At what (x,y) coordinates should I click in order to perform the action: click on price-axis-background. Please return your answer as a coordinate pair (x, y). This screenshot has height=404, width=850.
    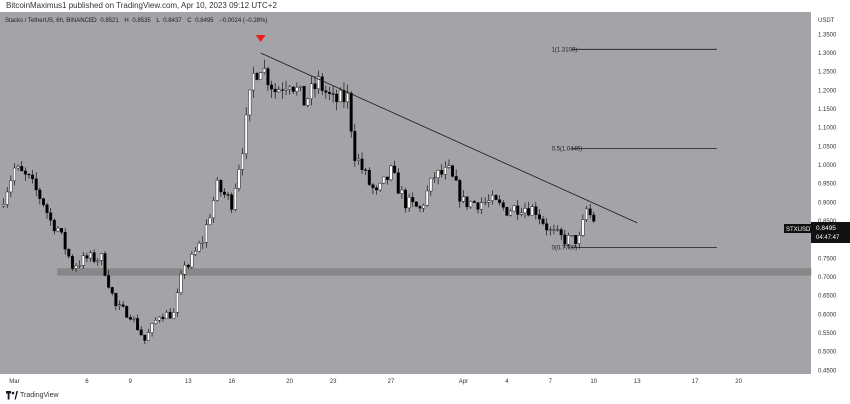
    Looking at the image, I should click on (830, 200).